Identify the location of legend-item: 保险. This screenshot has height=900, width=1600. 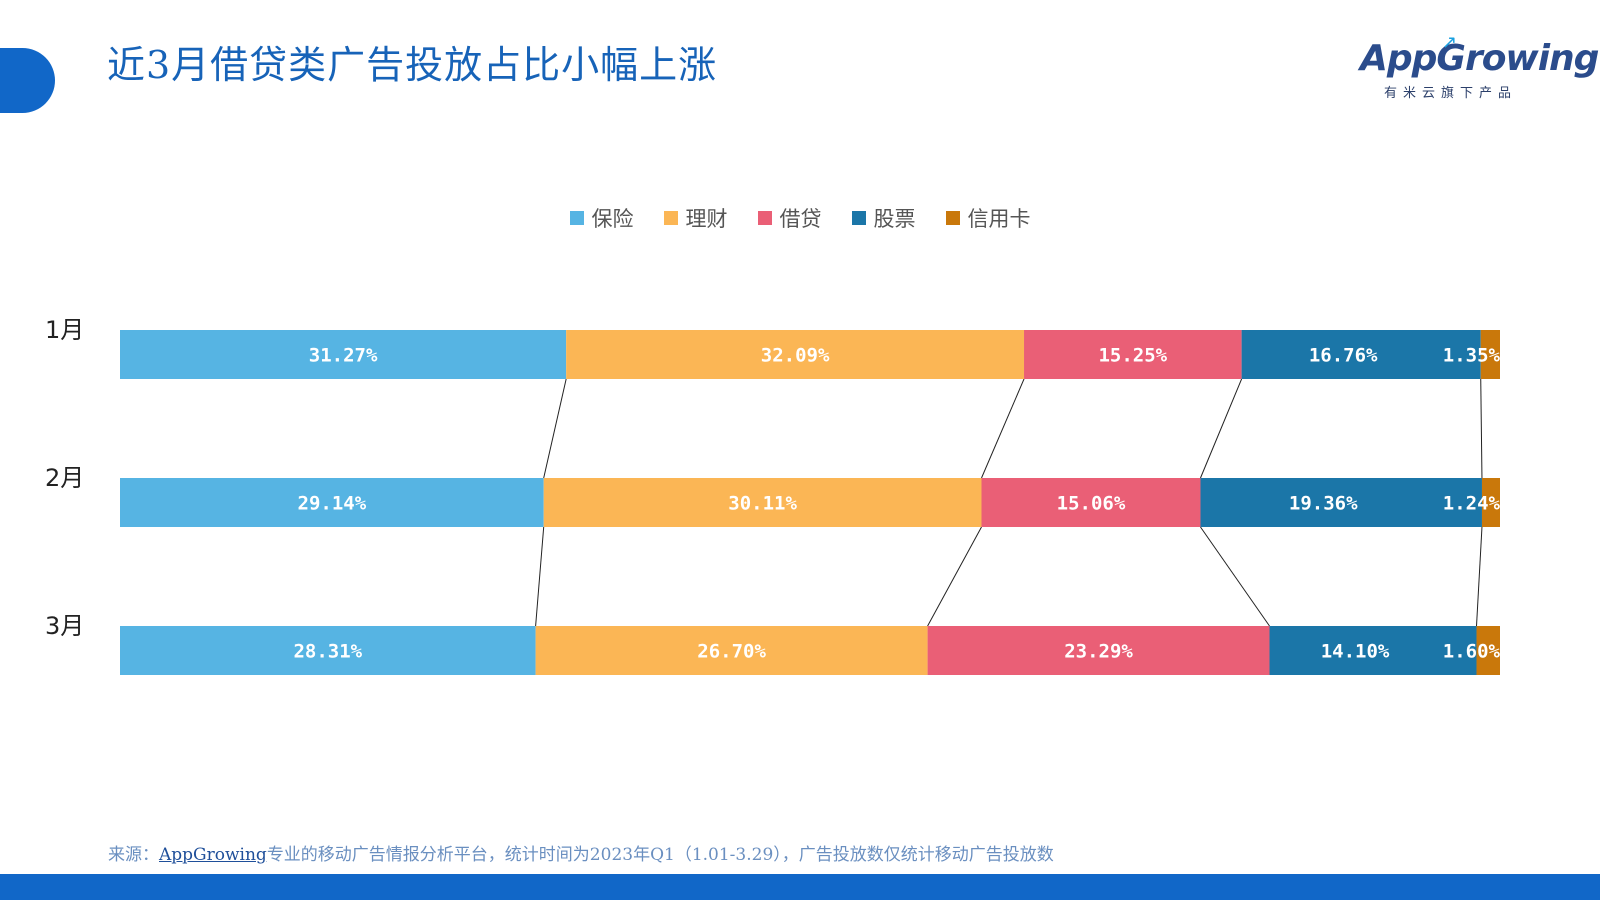
(601, 218).